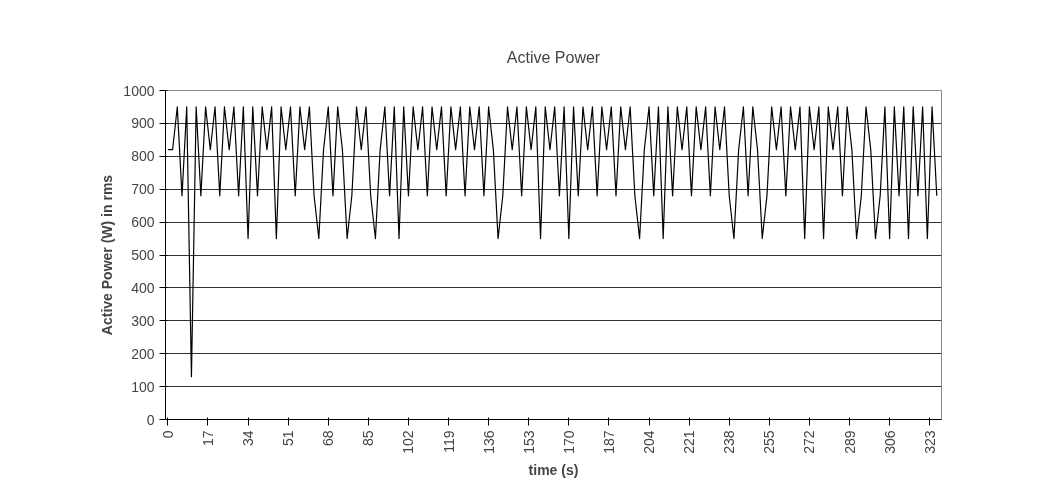  What do you see at coordinates (167, 434) in the screenshot?
I see `x-tick-label: 0` at bounding box center [167, 434].